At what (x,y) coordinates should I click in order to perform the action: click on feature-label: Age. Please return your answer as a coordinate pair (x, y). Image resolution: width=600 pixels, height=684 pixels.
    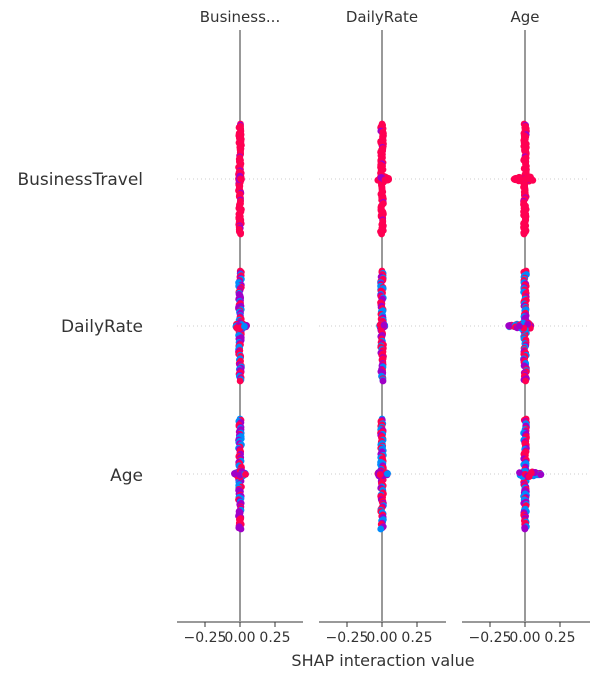
    Looking at the image, I should click on (126, 476).